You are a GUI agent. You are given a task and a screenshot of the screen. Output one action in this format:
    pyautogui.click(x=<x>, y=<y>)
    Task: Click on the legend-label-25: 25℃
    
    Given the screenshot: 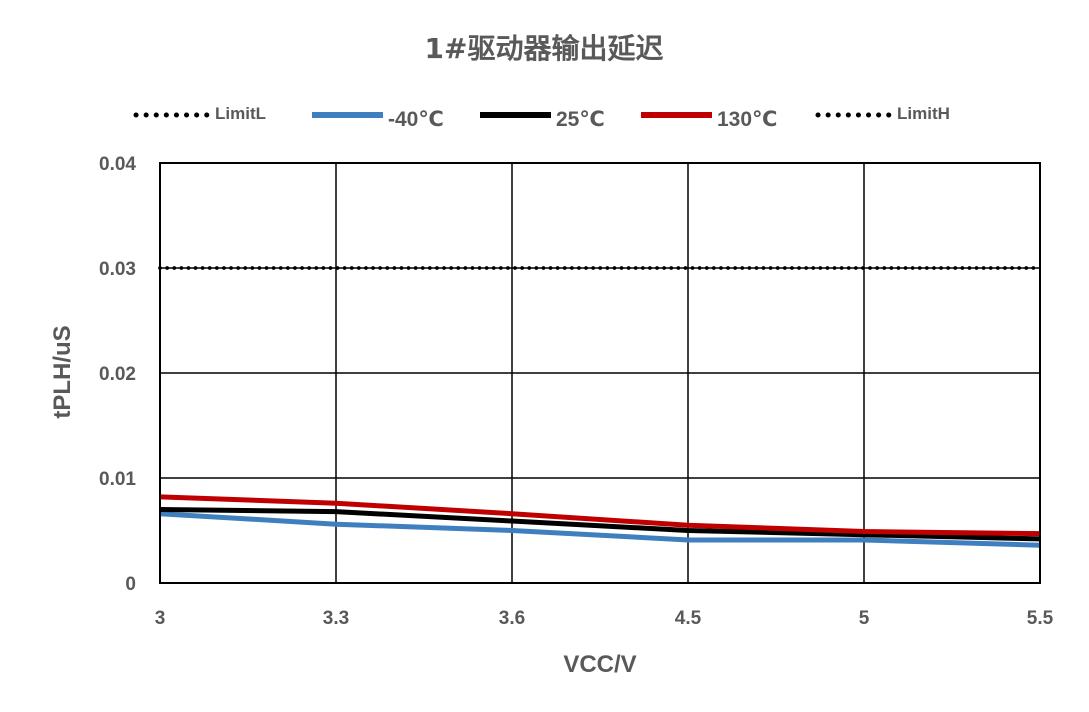 What is the action you would take?
    pyautogui.click(x=580, y=119)
    